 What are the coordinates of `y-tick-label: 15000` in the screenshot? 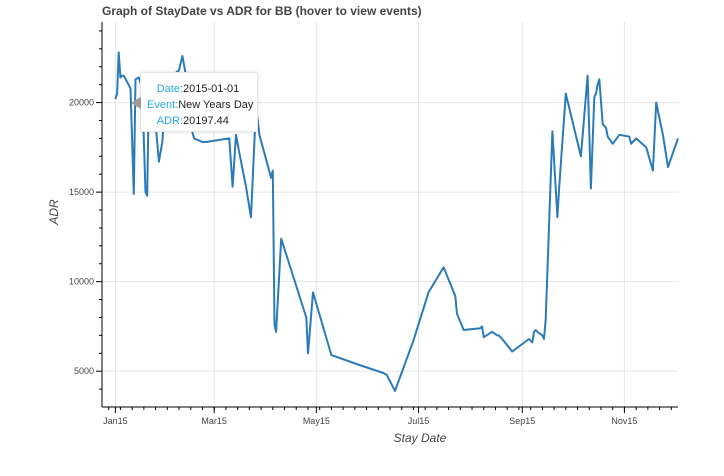 It's located at (81, 192).